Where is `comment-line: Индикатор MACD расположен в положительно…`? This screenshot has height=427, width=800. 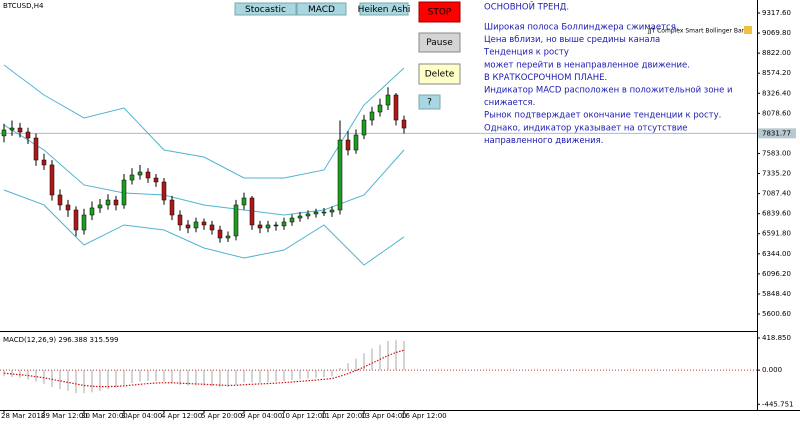 comment-line: Индикатор MACD расположен в положительно… is located at coordinates (608, 91).